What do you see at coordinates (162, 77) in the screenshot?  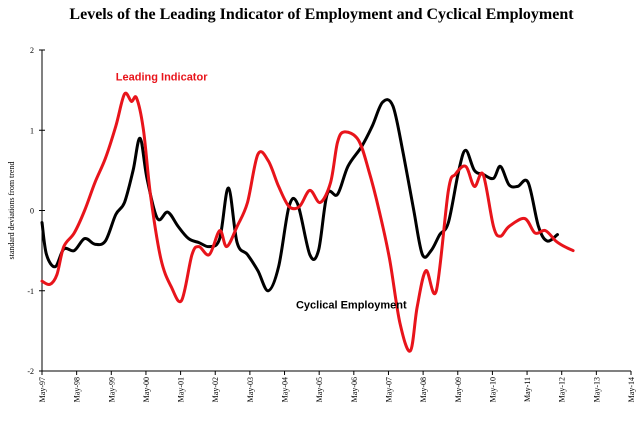 I see `leading-indicator-label: Leading Indicator` at bounding box center [162, 77].